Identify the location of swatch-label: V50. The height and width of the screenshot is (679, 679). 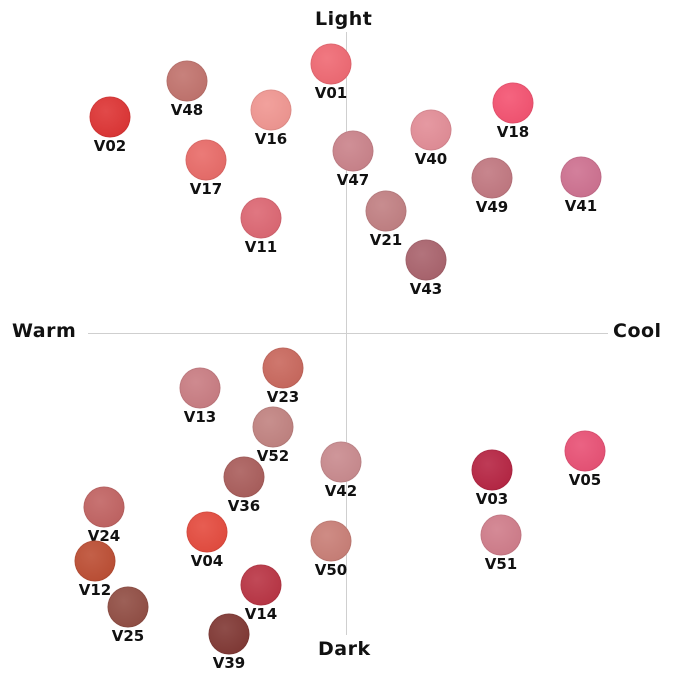
(331, 570).